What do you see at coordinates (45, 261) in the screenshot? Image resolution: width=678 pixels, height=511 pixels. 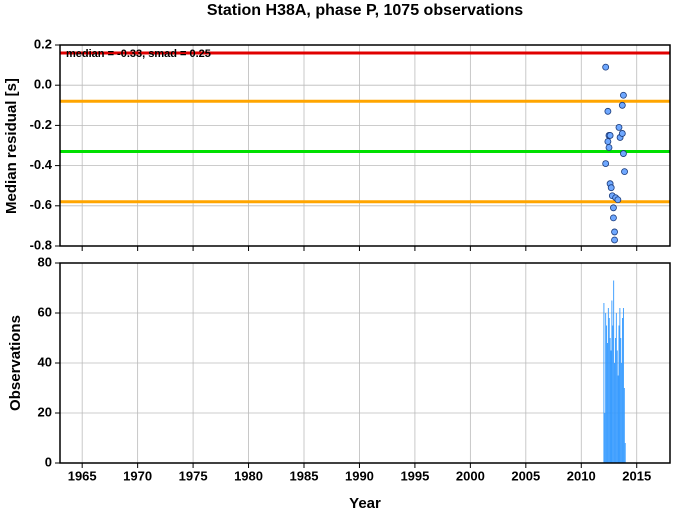 I see `y-tick-label: 80` at bounding box center [45, 261].